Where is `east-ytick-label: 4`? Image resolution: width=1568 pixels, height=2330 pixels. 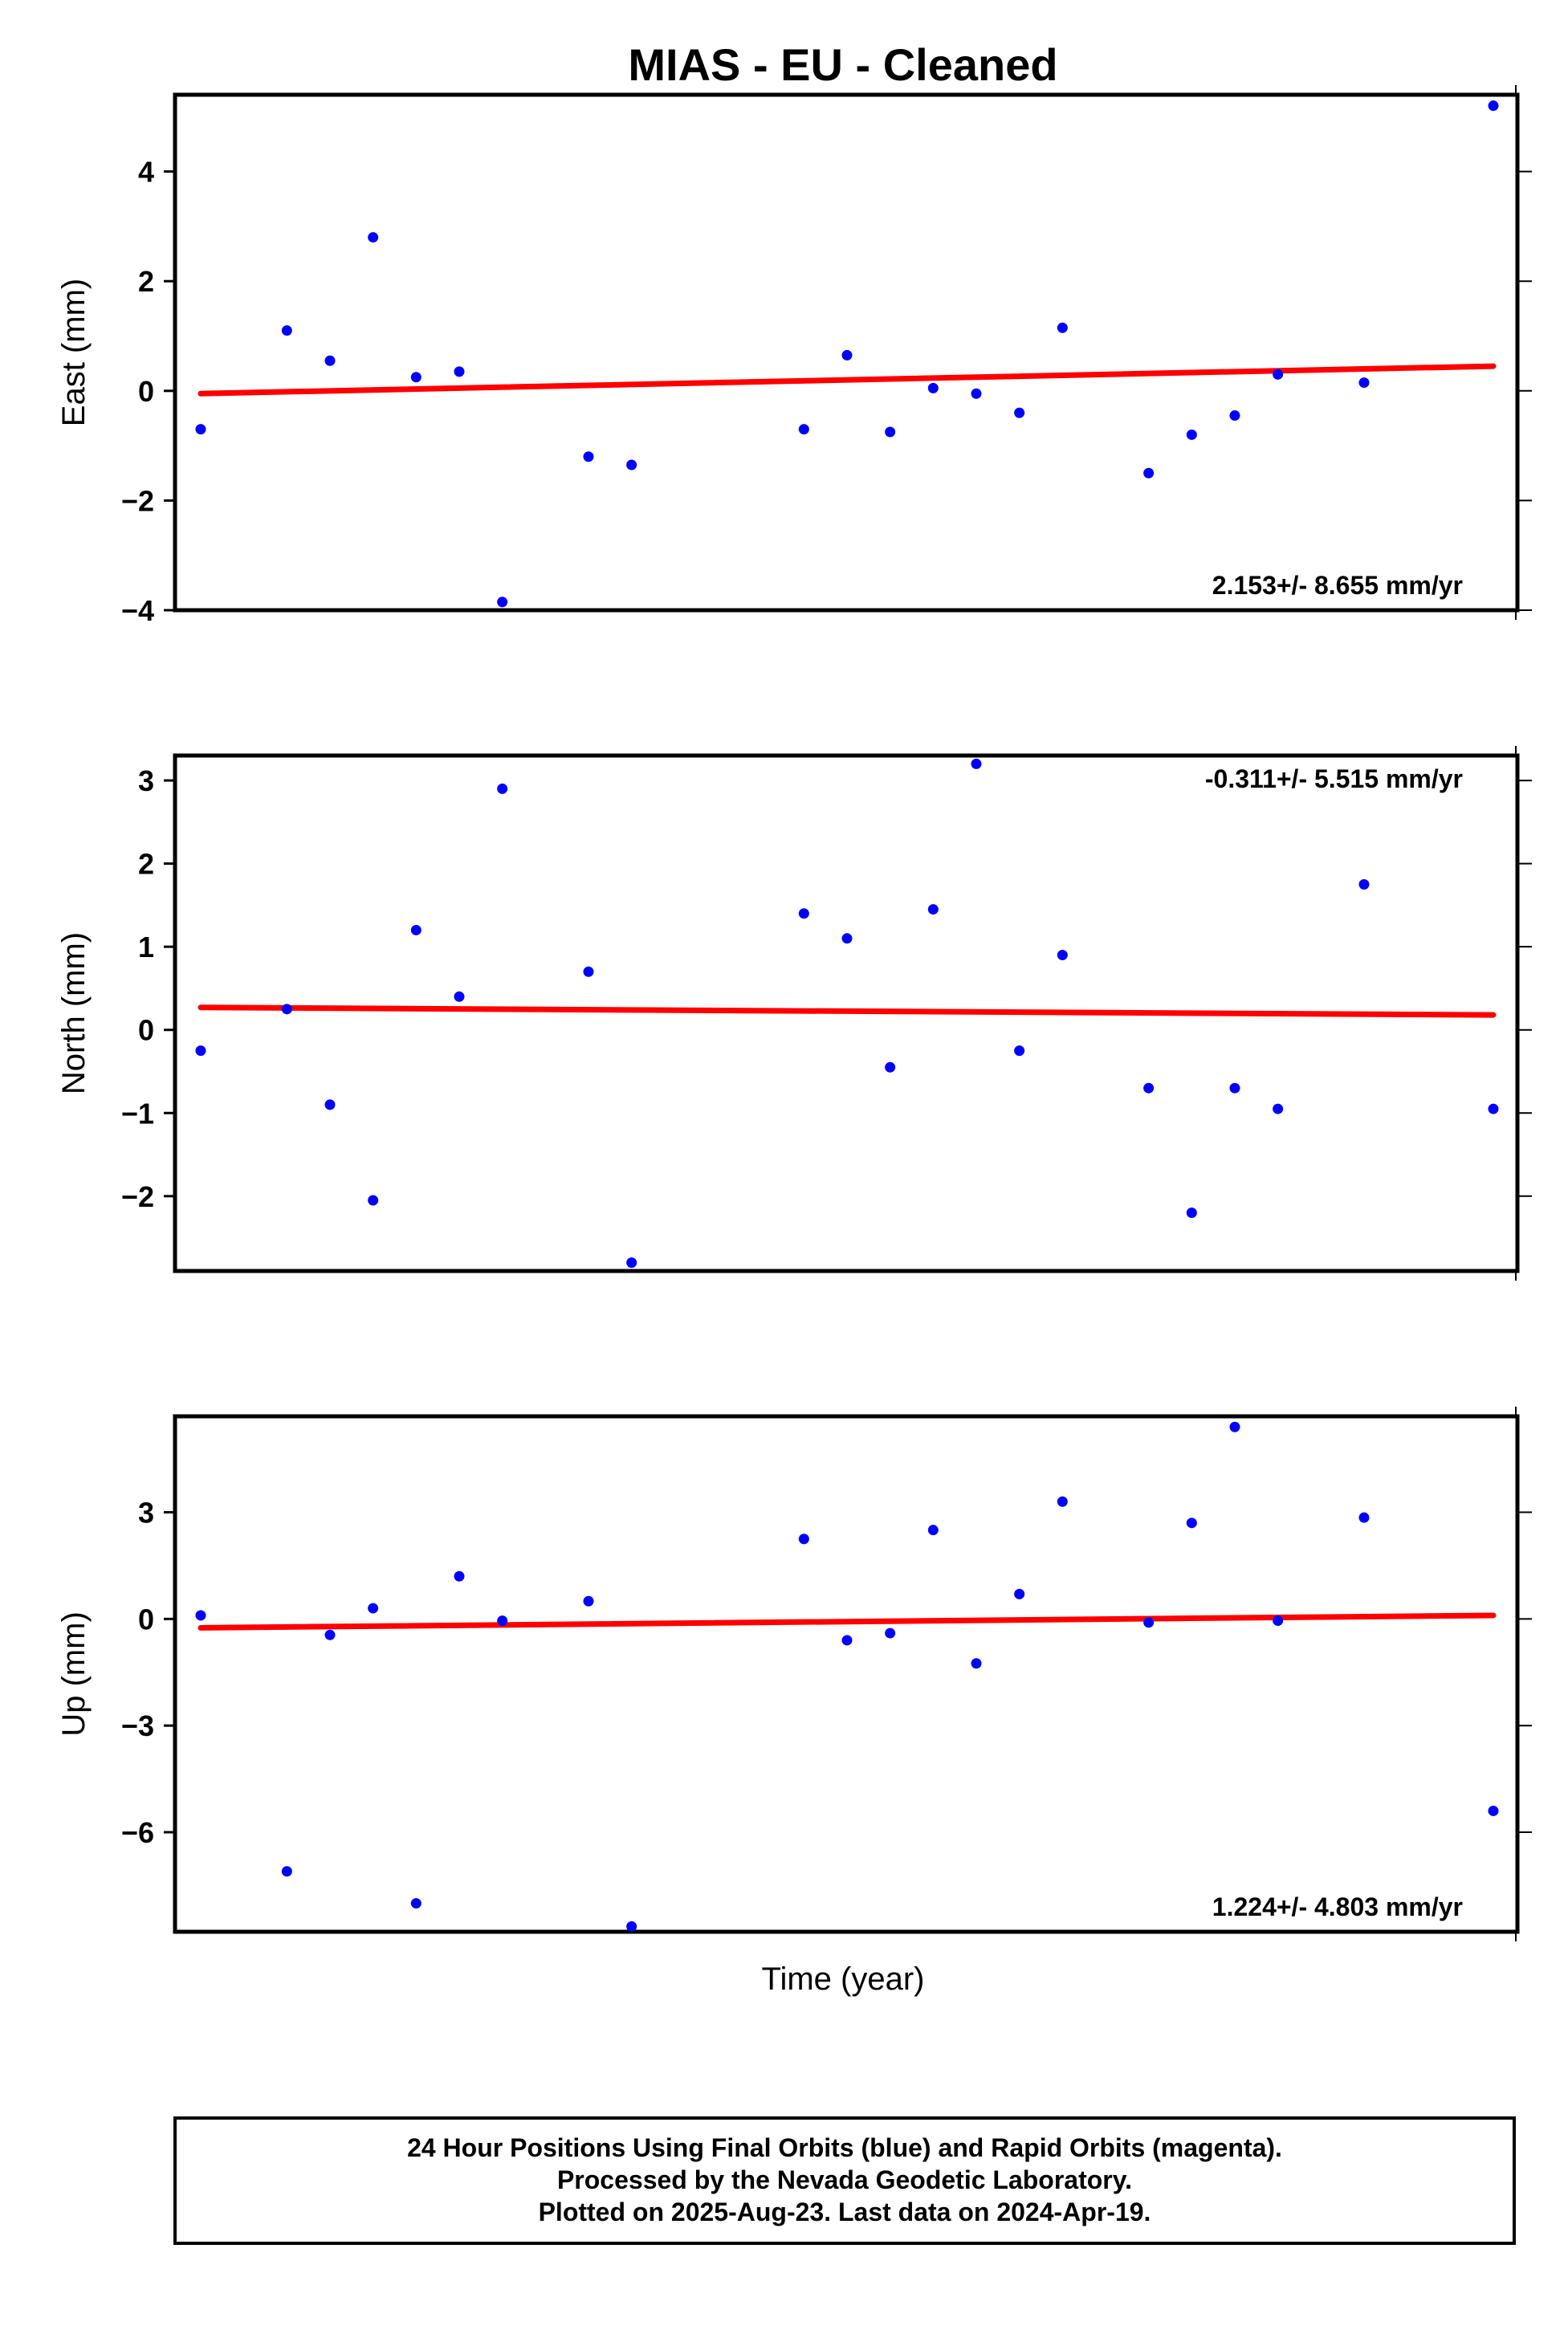
east-ytick-label: 4 is located at coordinates (146, 172).